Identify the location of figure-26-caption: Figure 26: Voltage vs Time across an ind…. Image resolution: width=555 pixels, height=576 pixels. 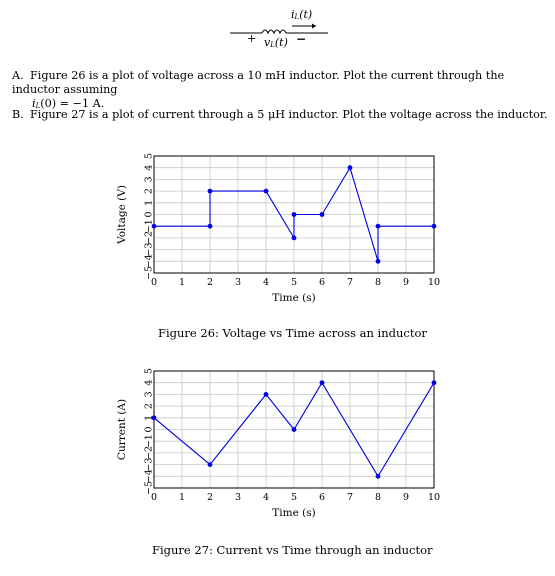
(292, 333).